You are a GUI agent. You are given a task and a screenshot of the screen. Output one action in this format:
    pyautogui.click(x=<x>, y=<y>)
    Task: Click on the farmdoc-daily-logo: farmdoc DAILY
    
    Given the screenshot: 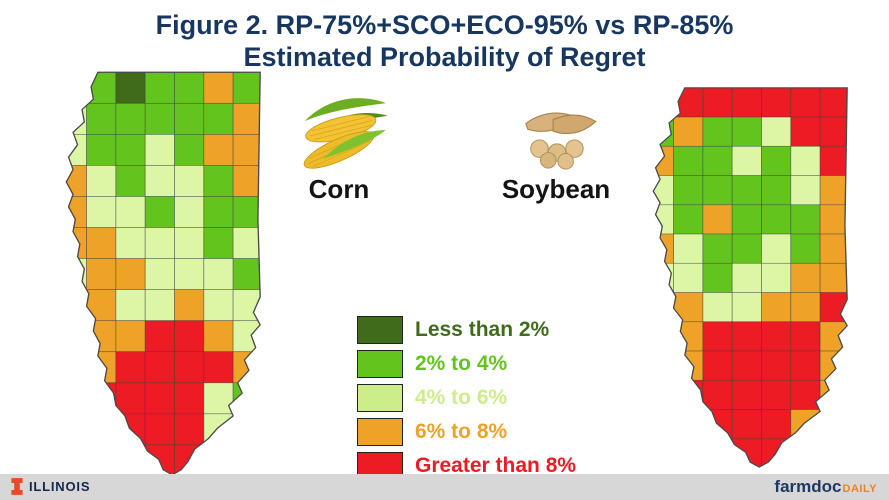 What is the action you would take?
    pyautogui.click(x=825, y=487)
    